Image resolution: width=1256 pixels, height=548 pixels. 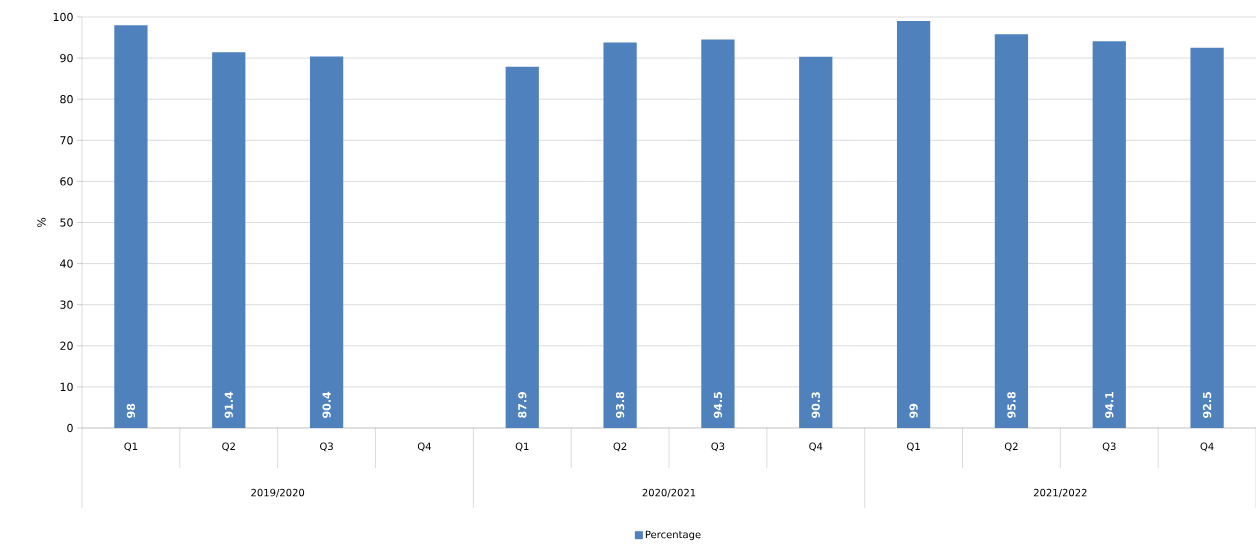 I want to click on y-tick-label: 40, so click(x=66, y=263).